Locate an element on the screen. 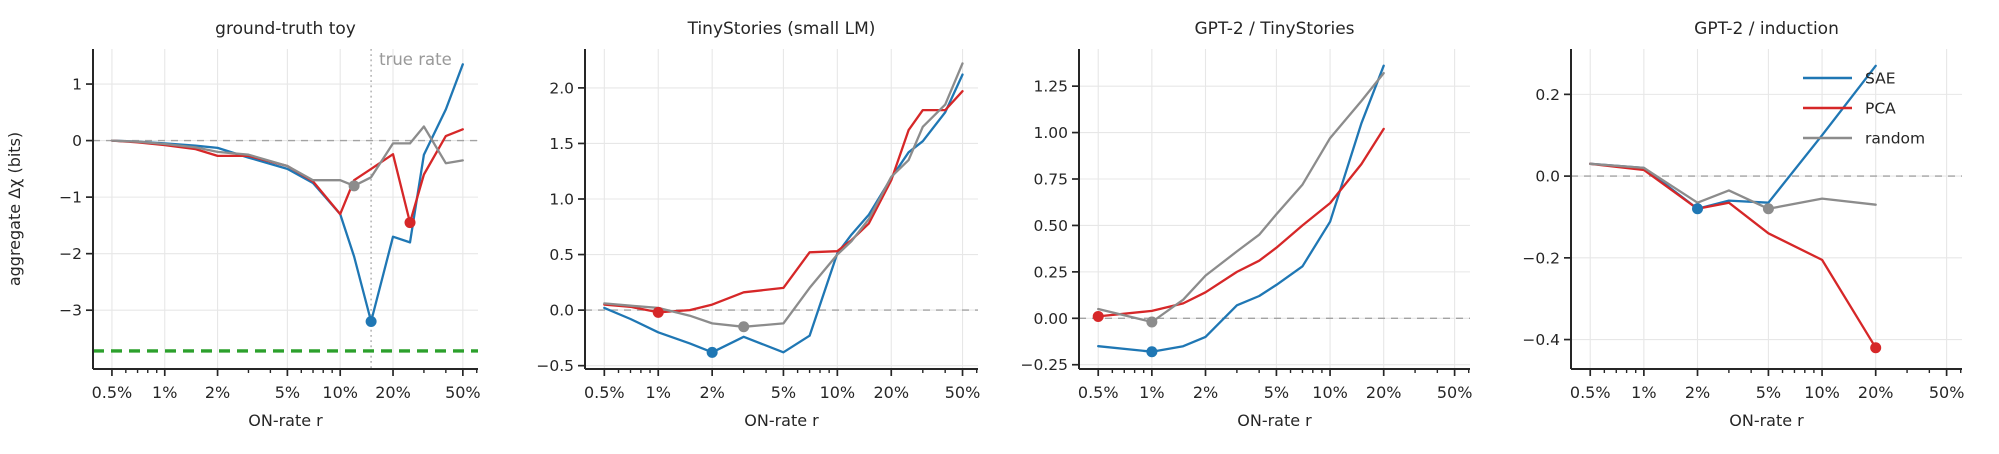 The height and width of the screenshot is (454, 1999). svg-text: −0.25 is located at coordinates (1045, 365).